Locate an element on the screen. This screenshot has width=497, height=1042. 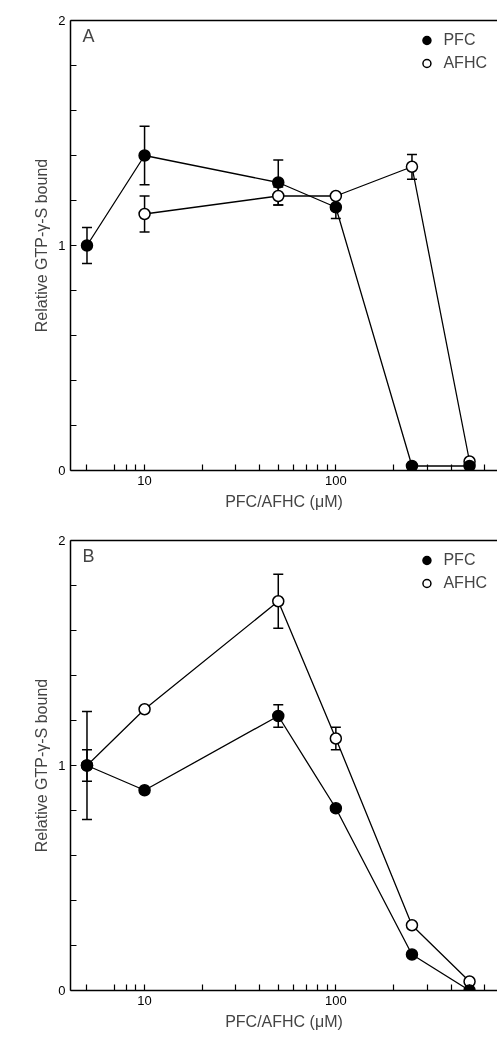
annotation: B is located at coordinates (88, 555).